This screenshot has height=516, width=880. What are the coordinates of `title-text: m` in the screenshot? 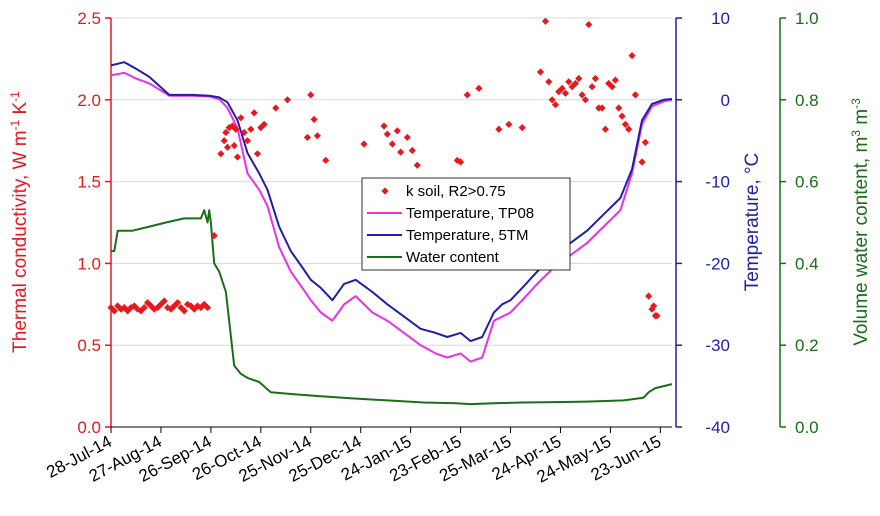 It's located at (861, 119).